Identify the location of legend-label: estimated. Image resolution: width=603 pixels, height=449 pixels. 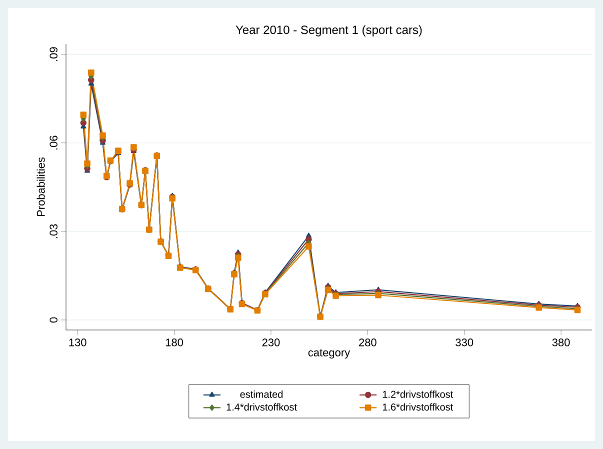
(261, 394).